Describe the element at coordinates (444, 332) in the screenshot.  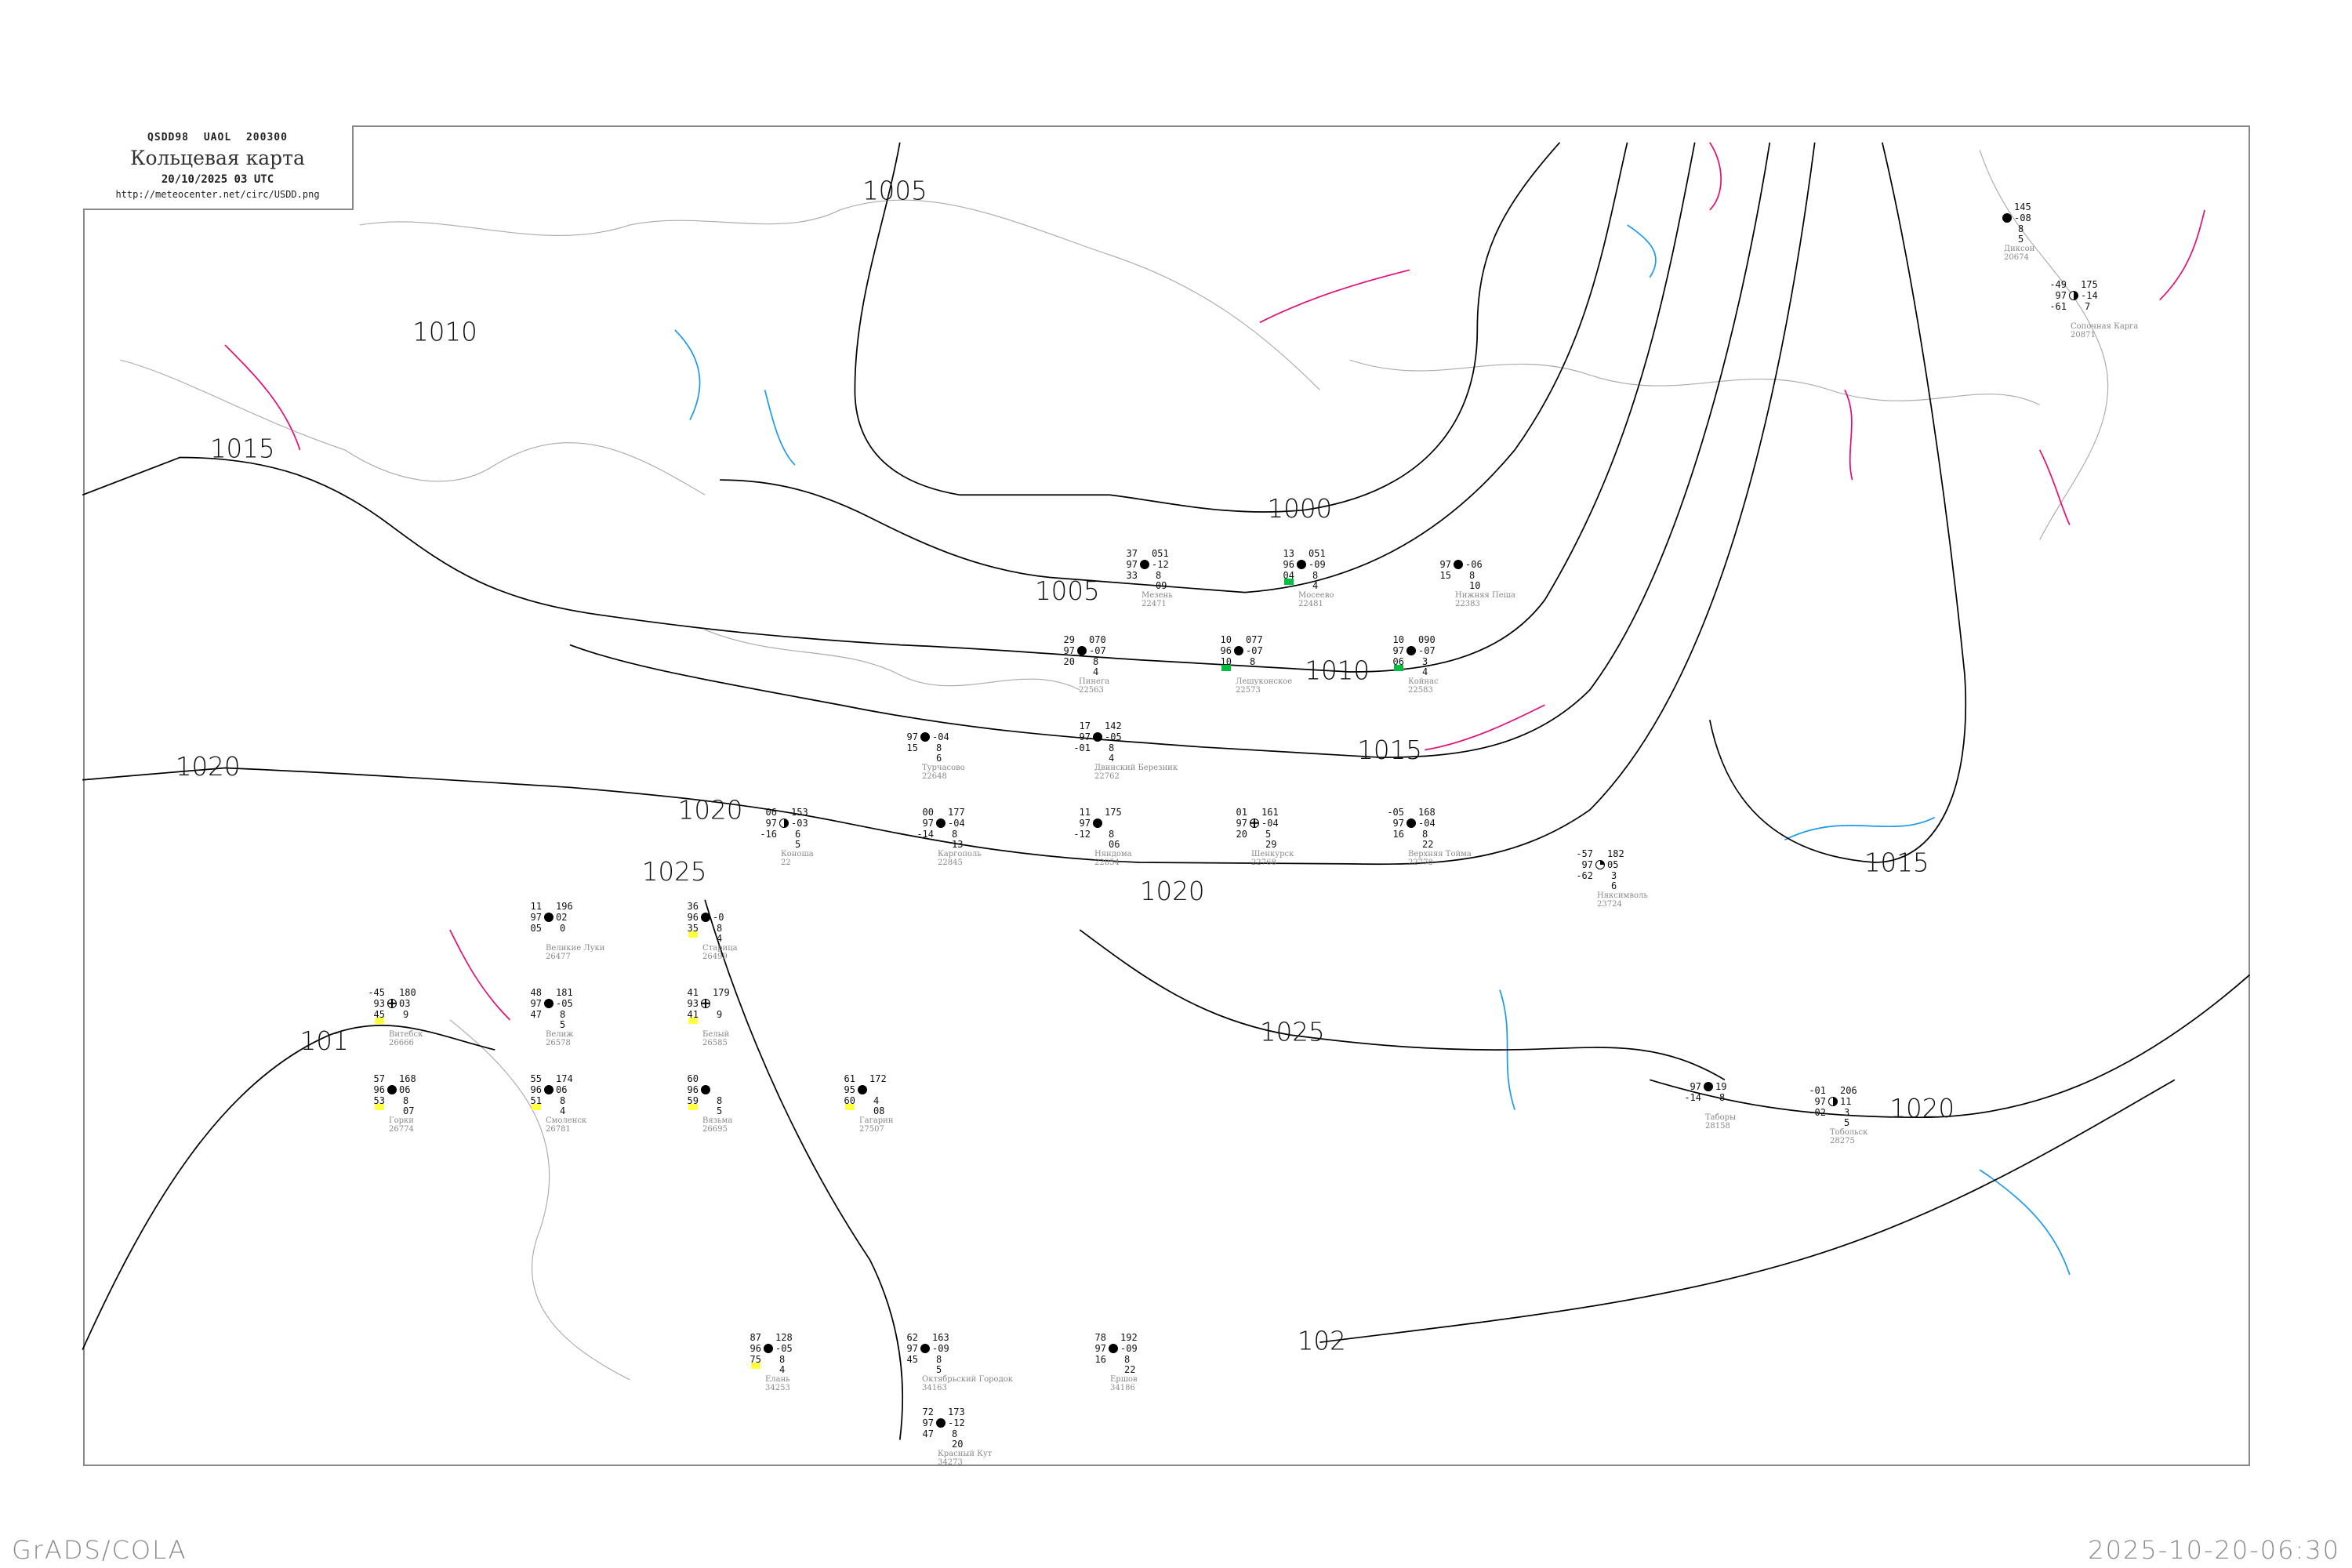
I see `isobar-label: 1010` at that location.